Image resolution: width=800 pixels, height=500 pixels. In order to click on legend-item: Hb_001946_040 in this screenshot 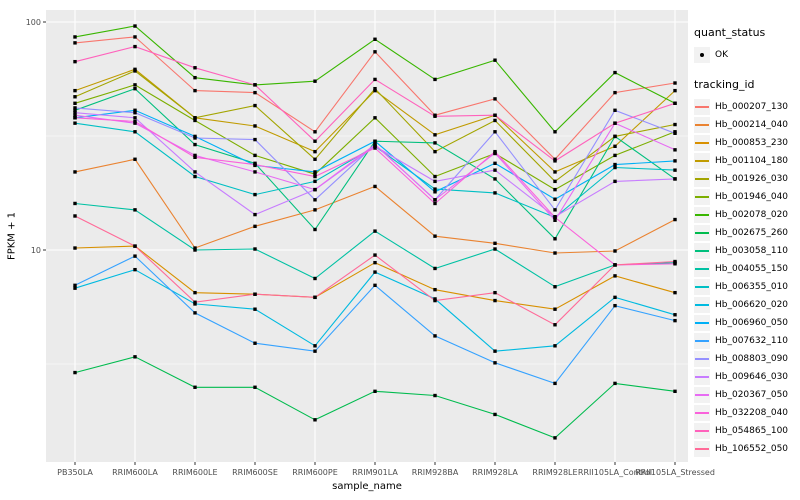, I will do `click(747, 197)`.